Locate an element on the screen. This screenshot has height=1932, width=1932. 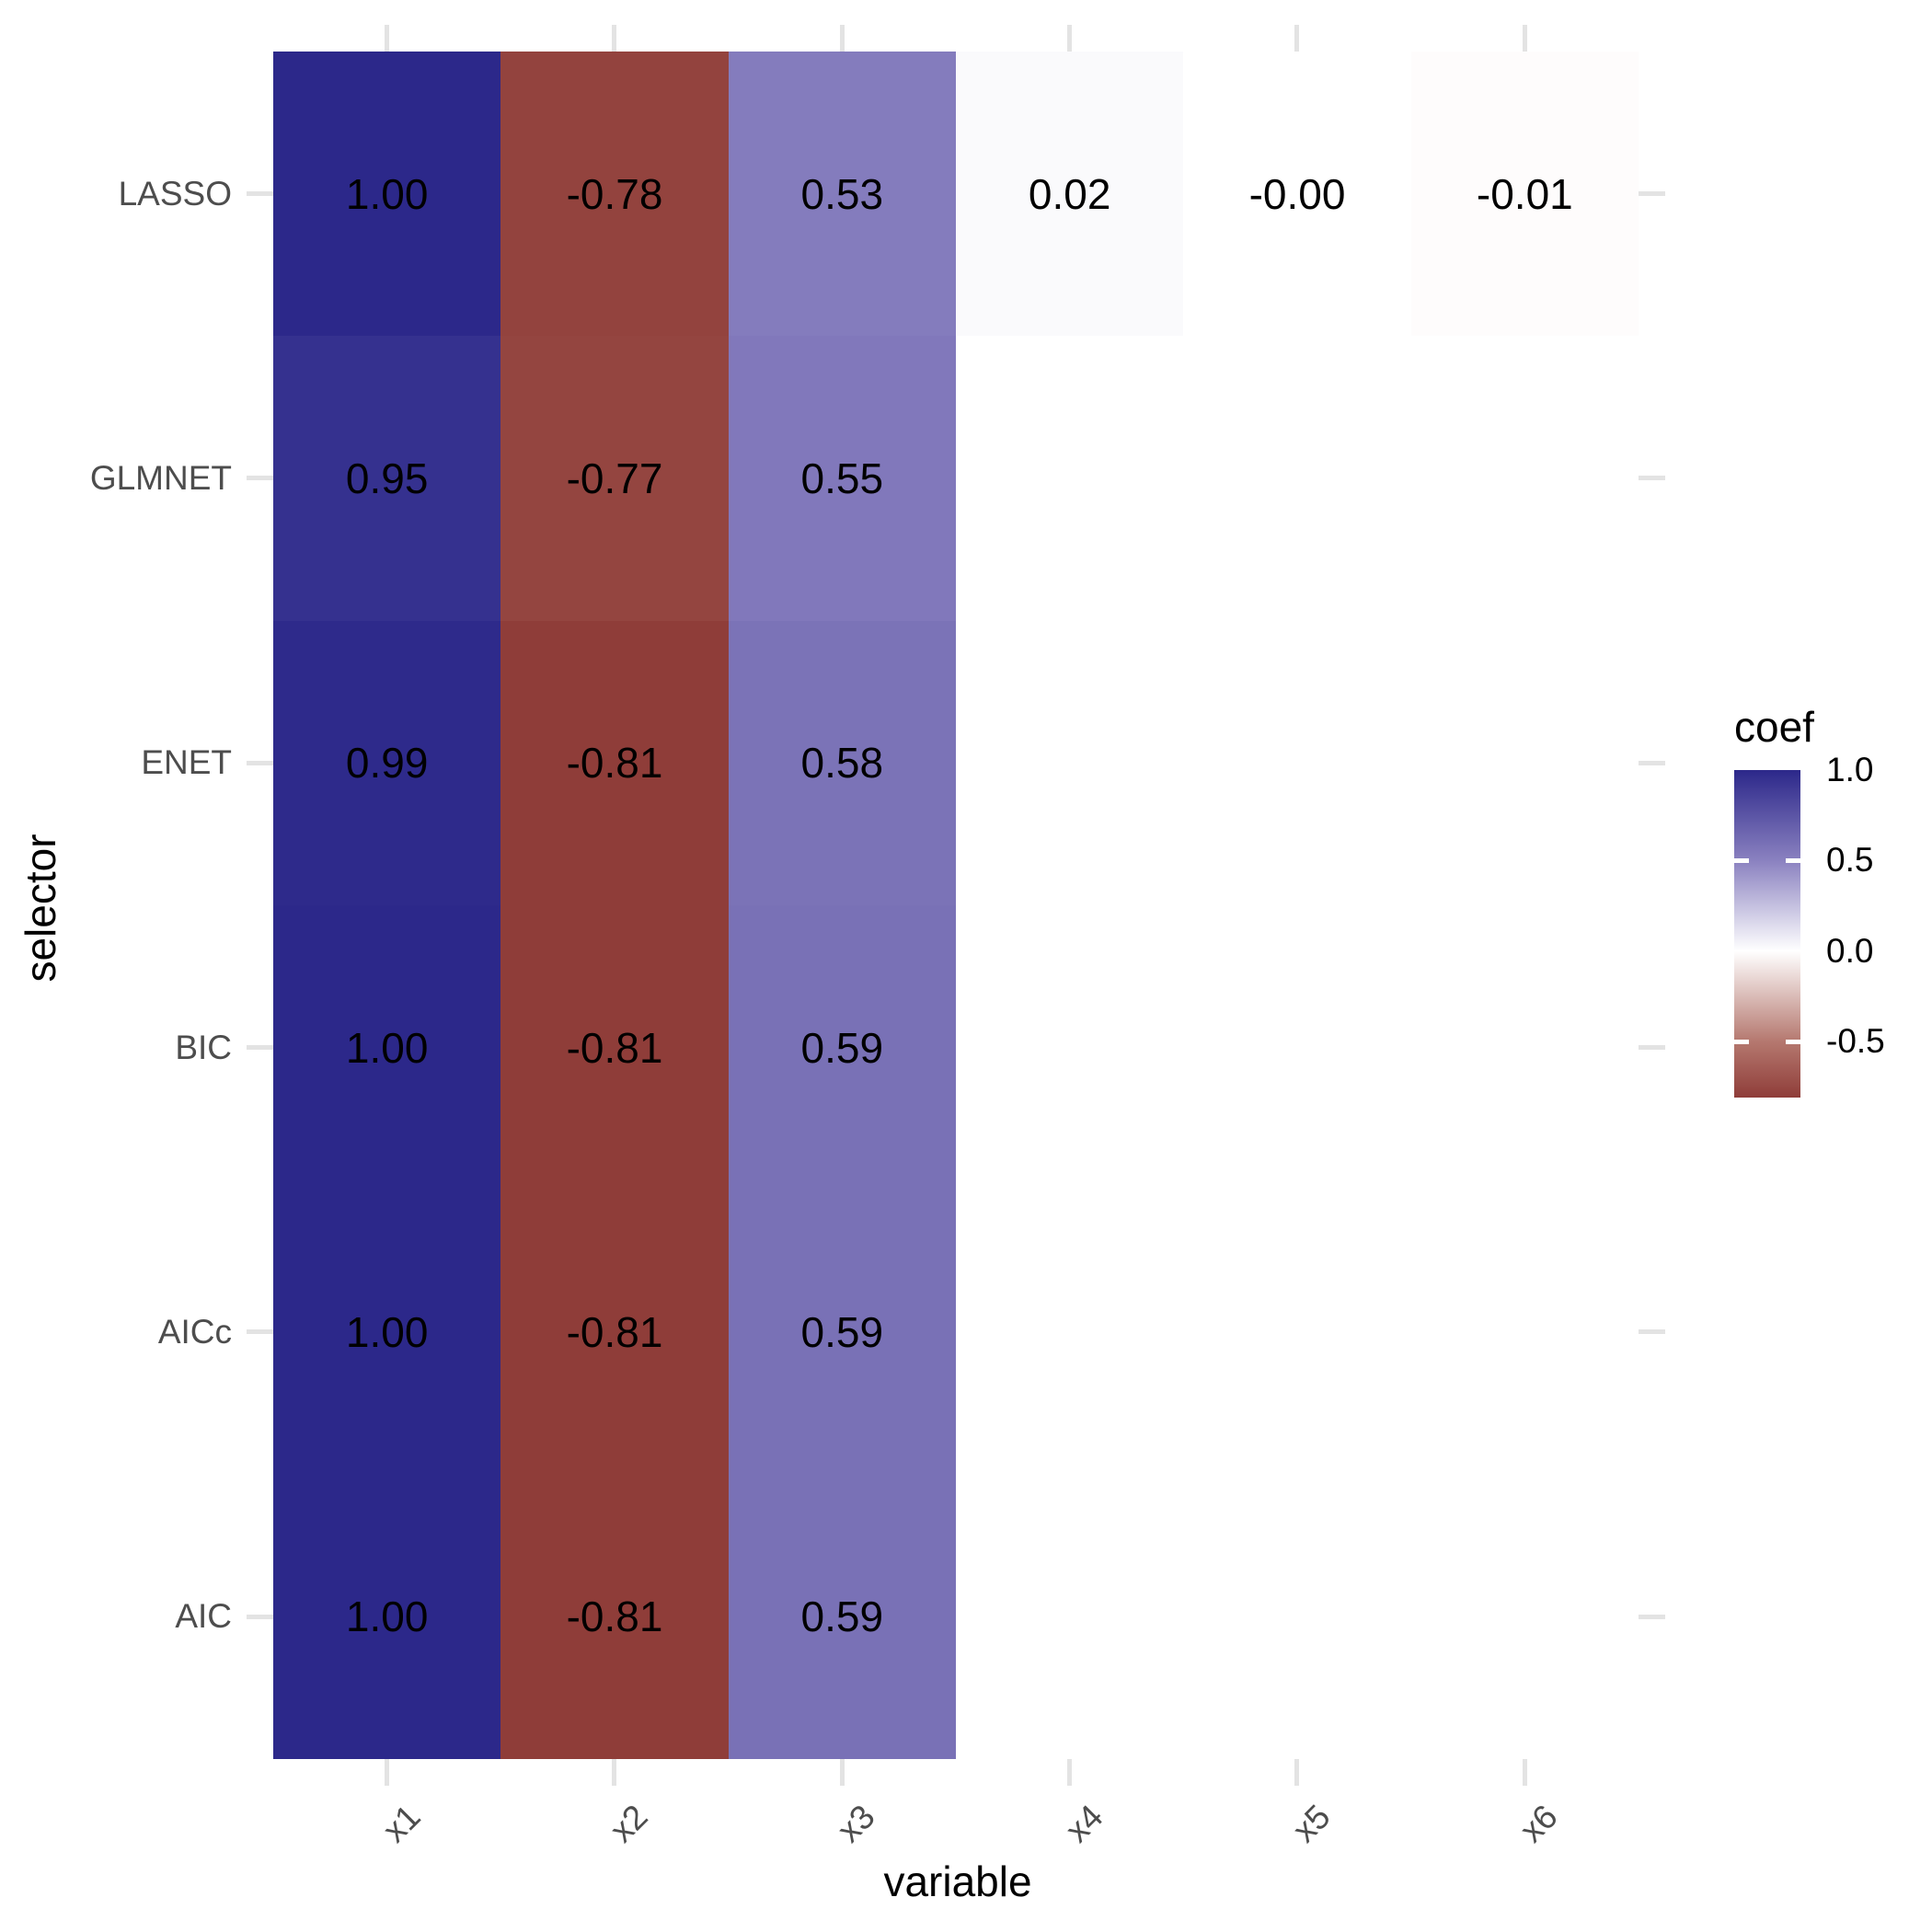
heatmap-cell-GLMNET-x3: 0.55 is located at coordinates (842, 478).